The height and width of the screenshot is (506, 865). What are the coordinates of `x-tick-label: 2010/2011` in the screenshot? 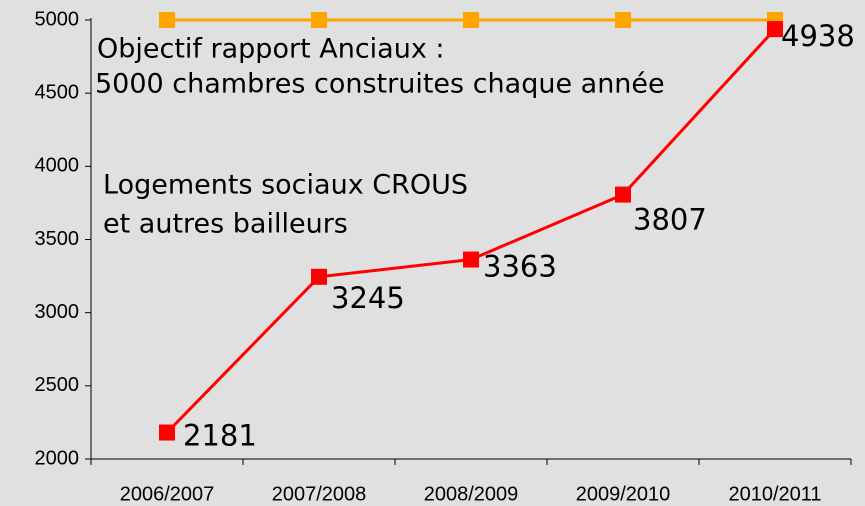 It's located at (774, 494).